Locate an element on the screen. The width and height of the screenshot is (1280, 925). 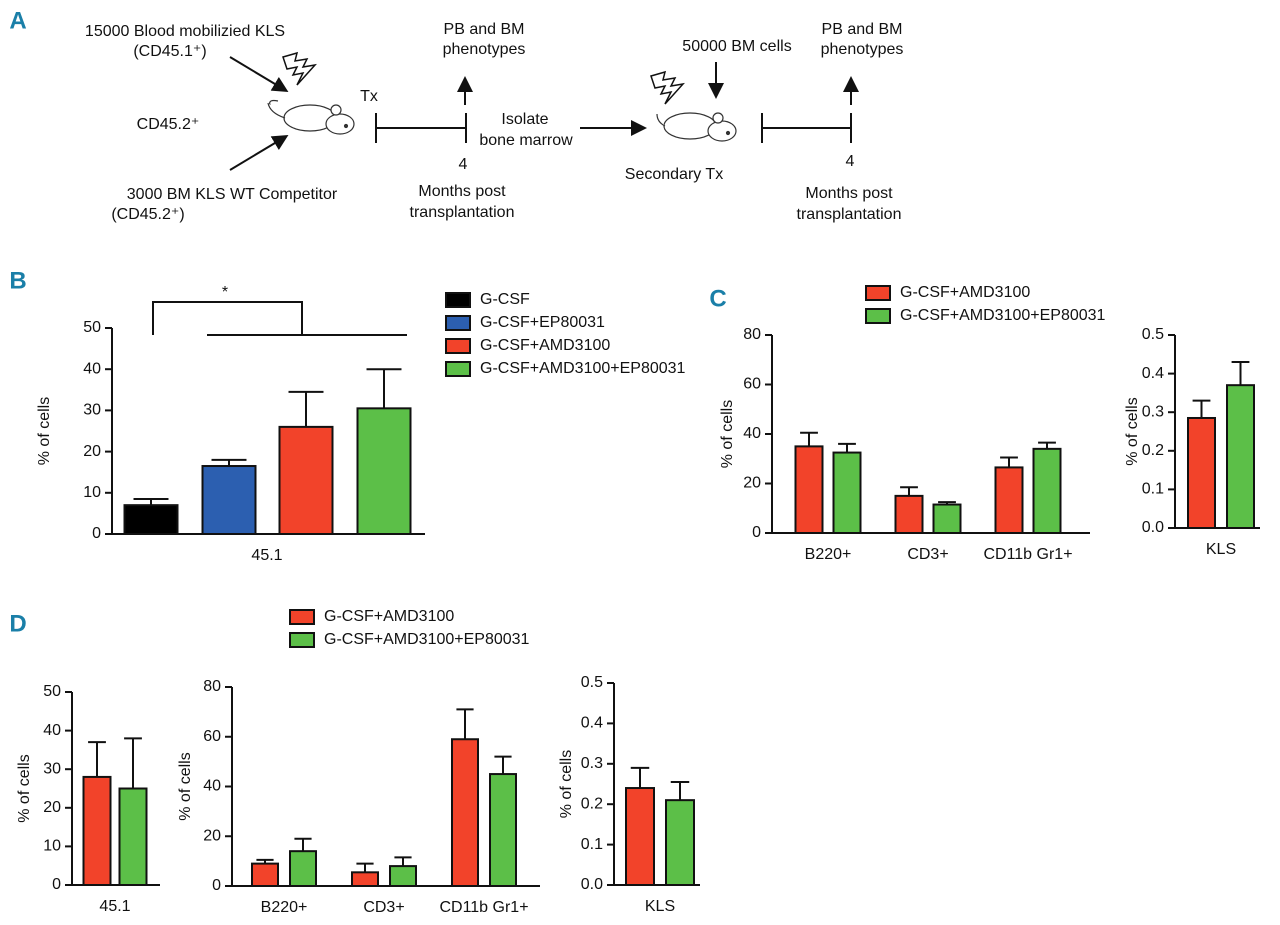
panel-label: D is located at coordinates (17, 623).